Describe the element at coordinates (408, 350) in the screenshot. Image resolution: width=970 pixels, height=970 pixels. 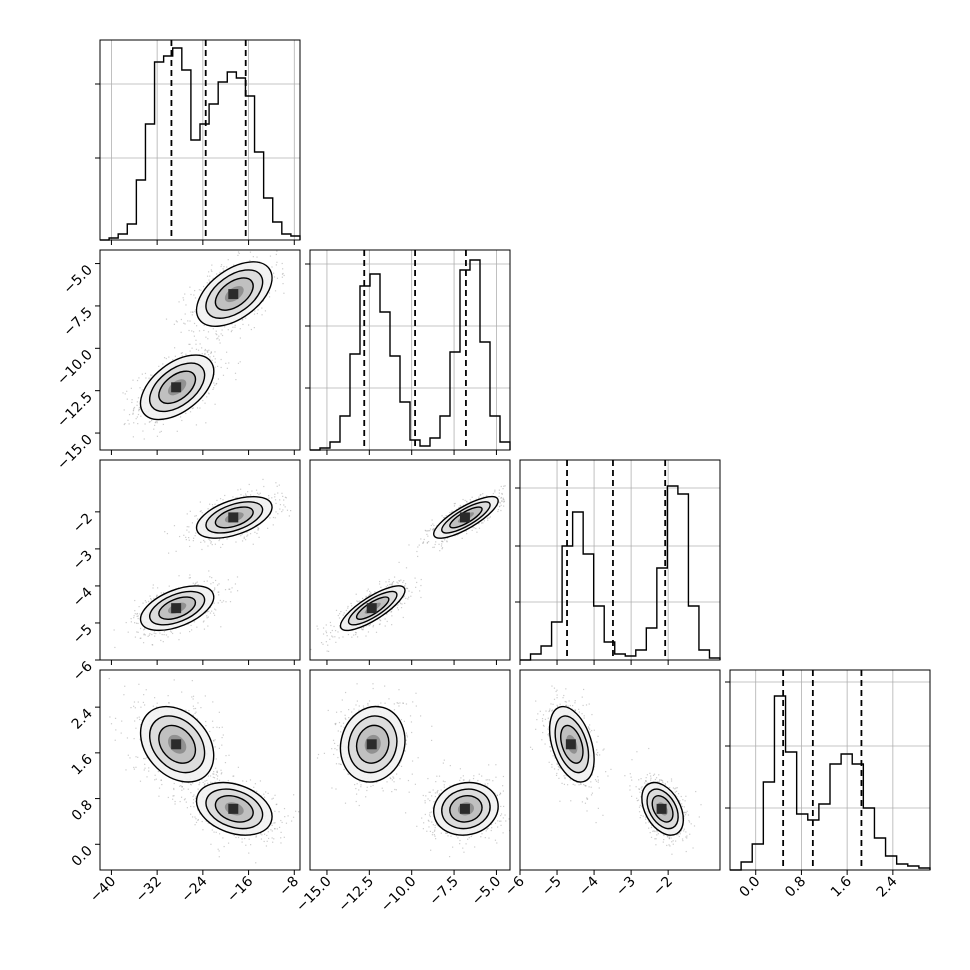
I see `histogram-panel` at that location.